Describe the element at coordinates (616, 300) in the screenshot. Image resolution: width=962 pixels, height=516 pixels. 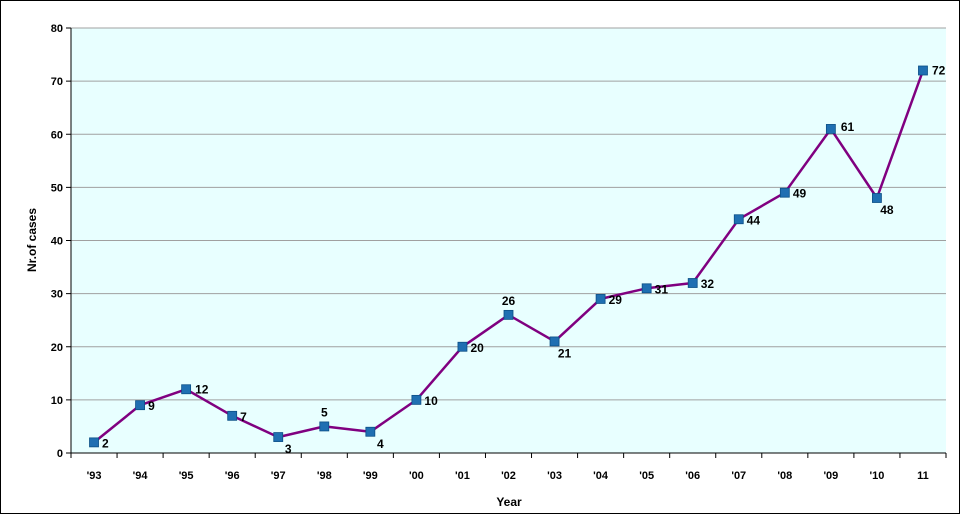
I see `data-label: 29` at that location.